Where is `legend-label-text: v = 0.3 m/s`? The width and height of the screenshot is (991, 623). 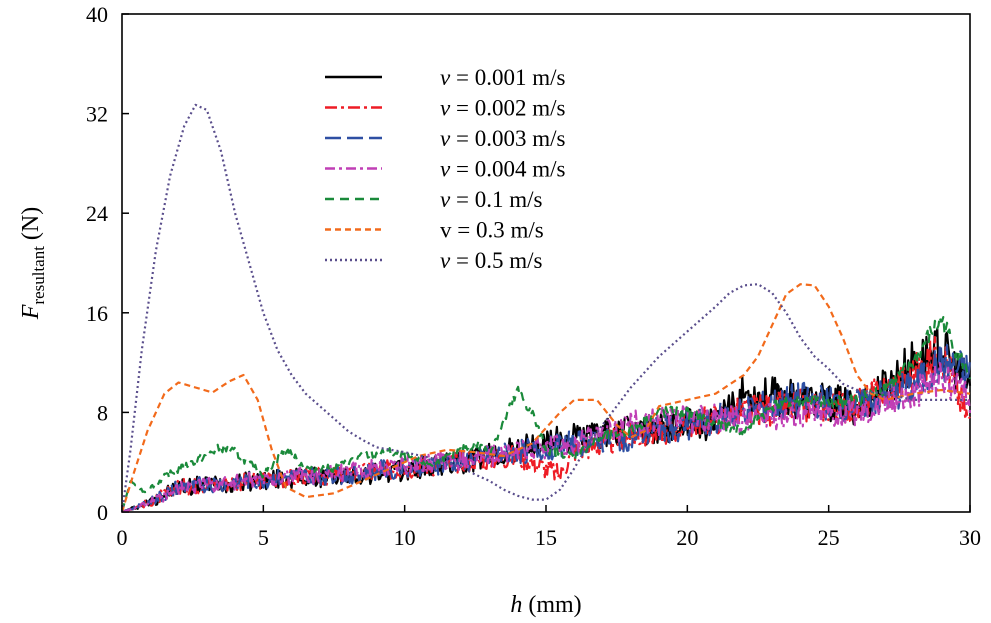 legend-label-text: v = 0.3 m/s is located at coordinates (492, 230).